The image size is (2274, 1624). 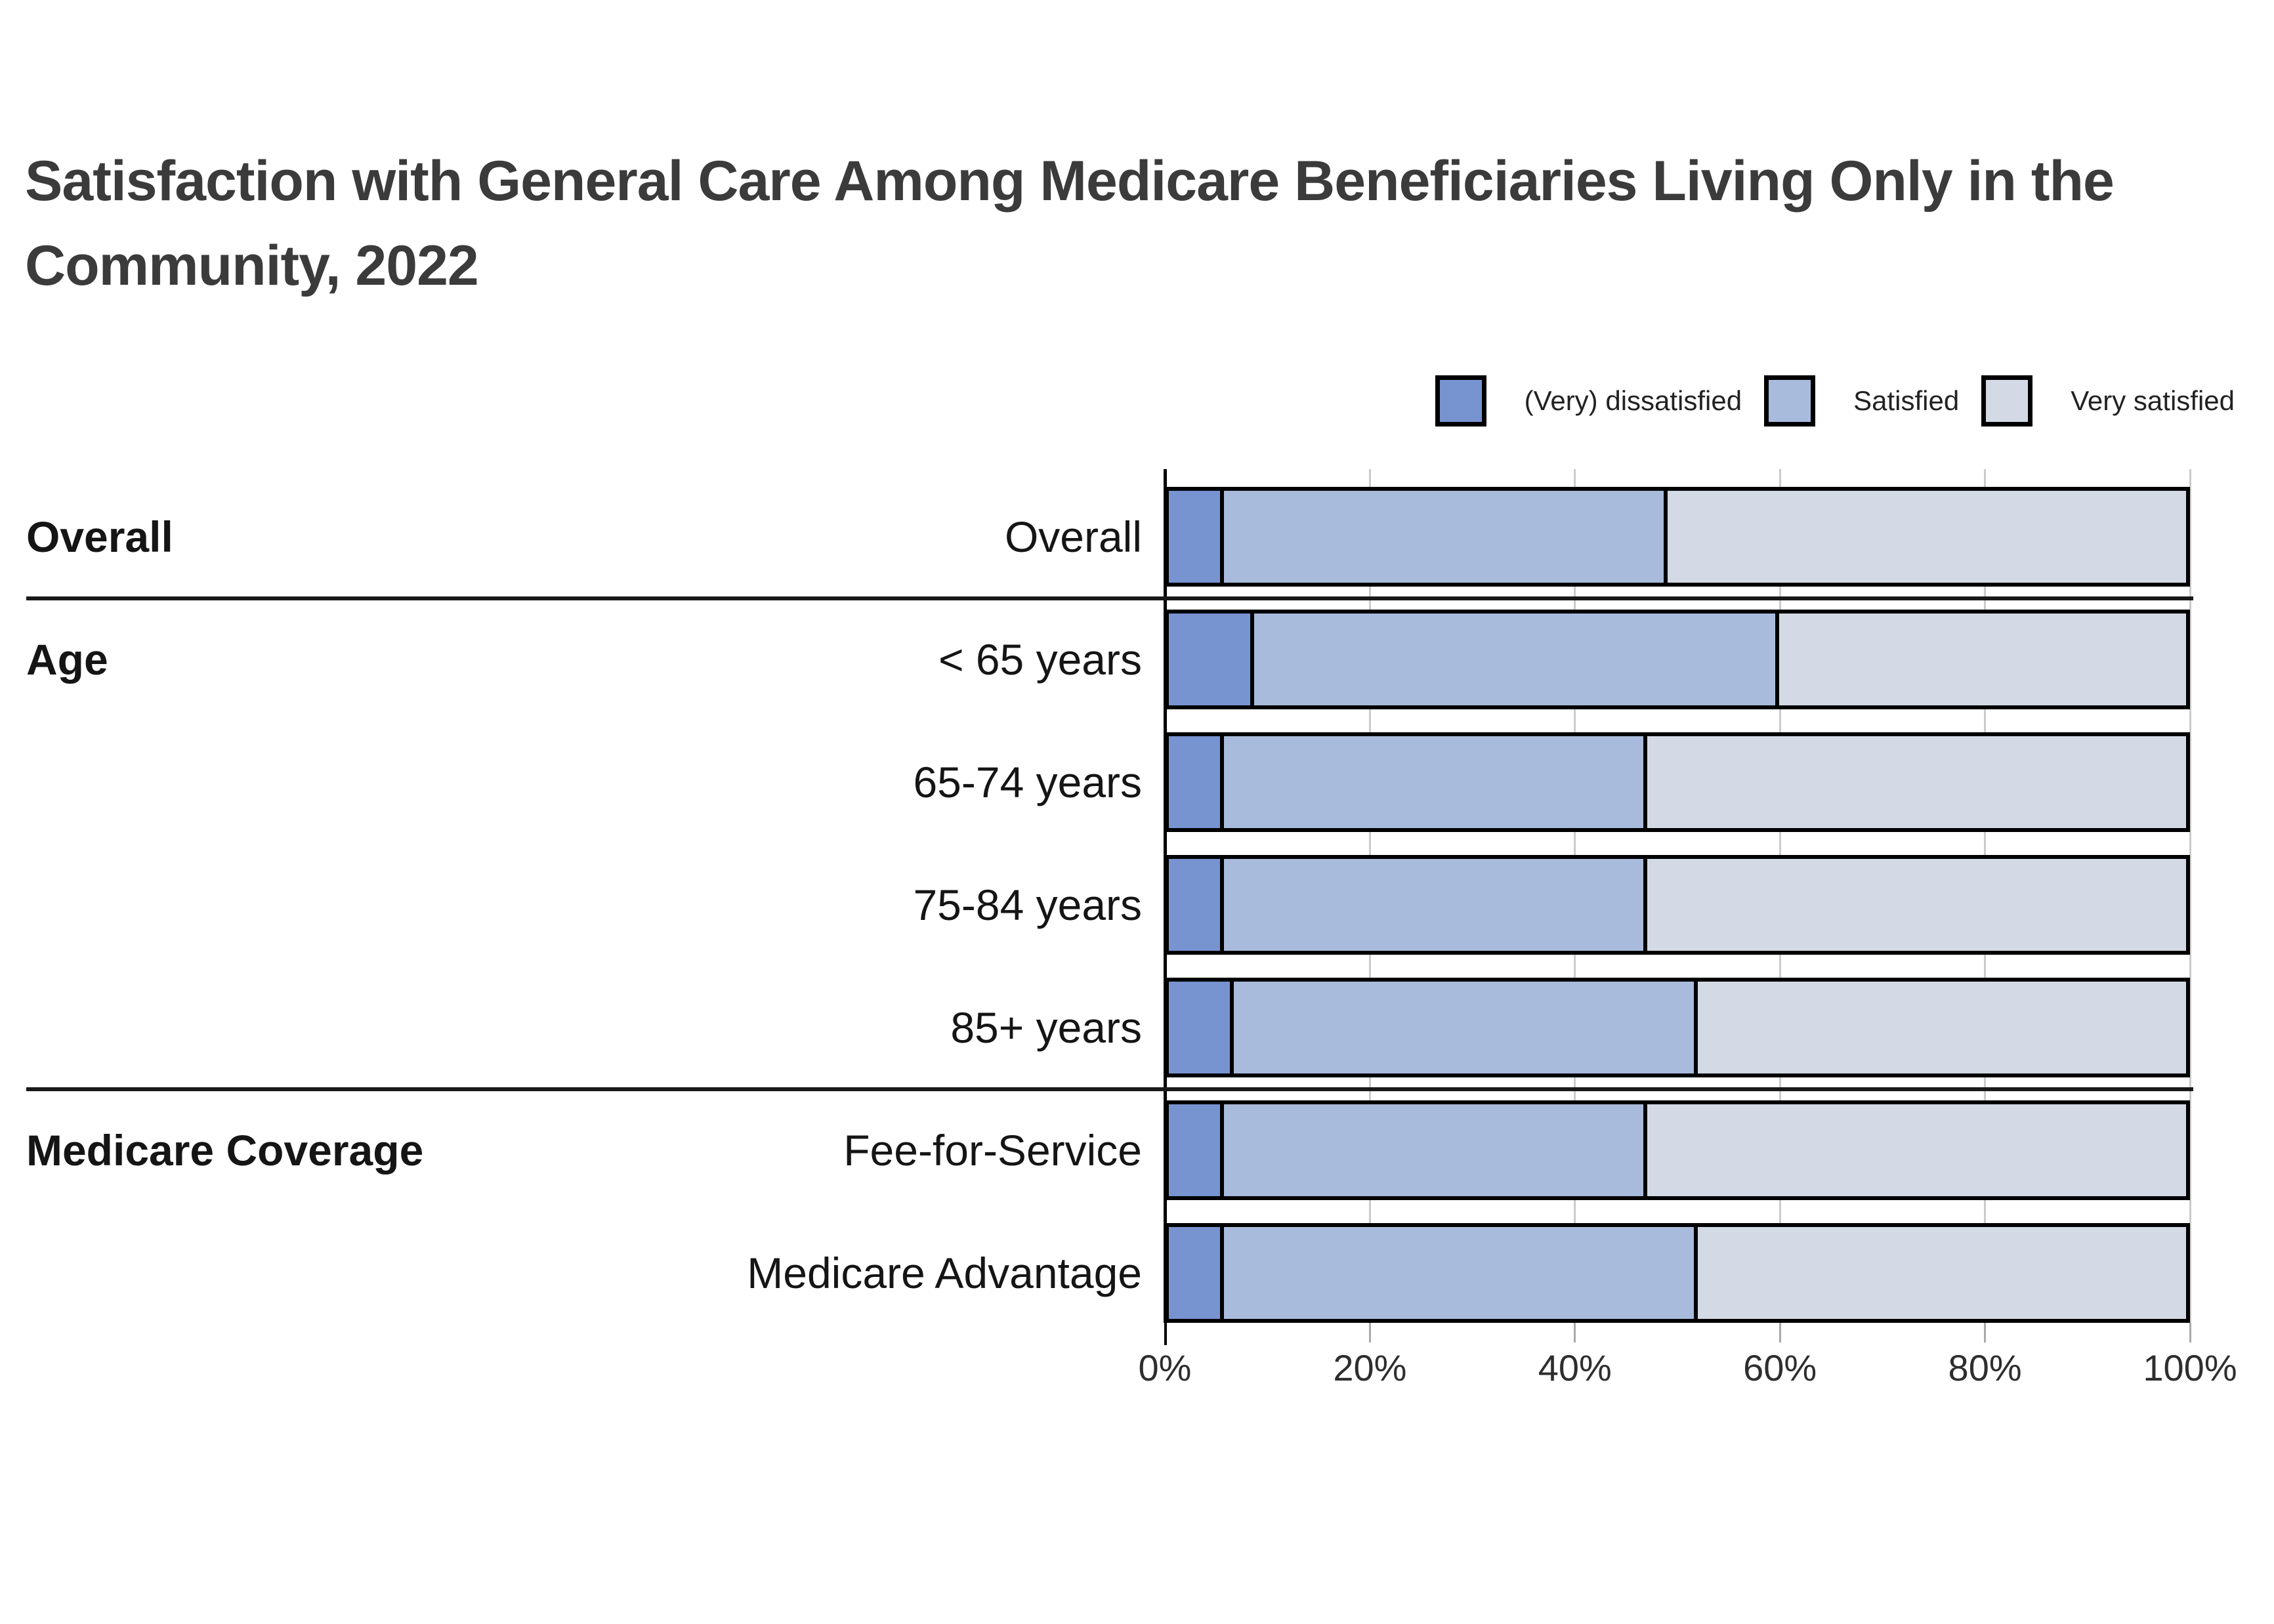 What do you see at coordinates (225, 1151) in the screenshot?
I see `group-label-2: Medicare Coverage` at bounding box center [225, 1151].